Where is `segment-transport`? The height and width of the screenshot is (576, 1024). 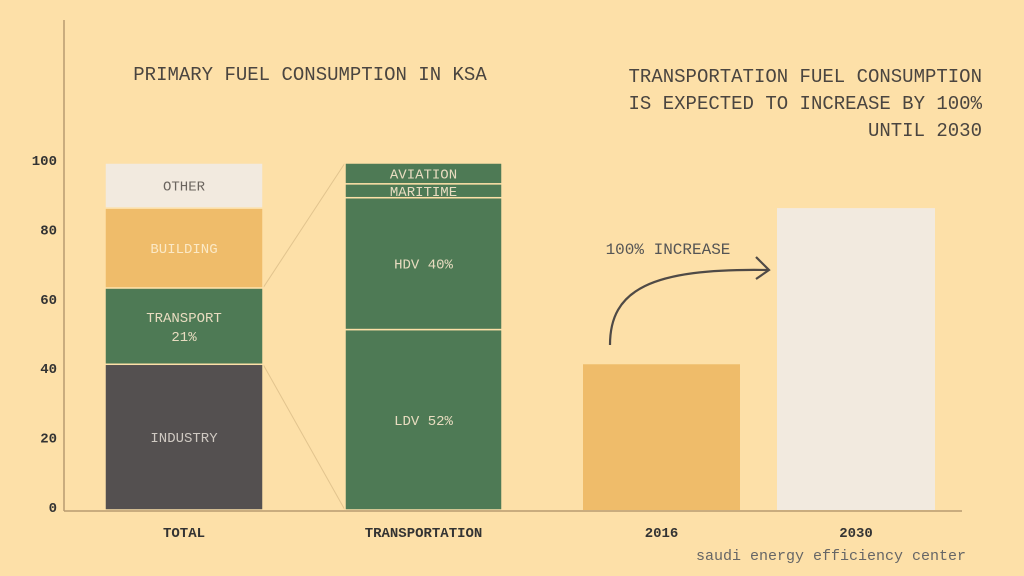
segment-transport is located at coordinates (184, 326).